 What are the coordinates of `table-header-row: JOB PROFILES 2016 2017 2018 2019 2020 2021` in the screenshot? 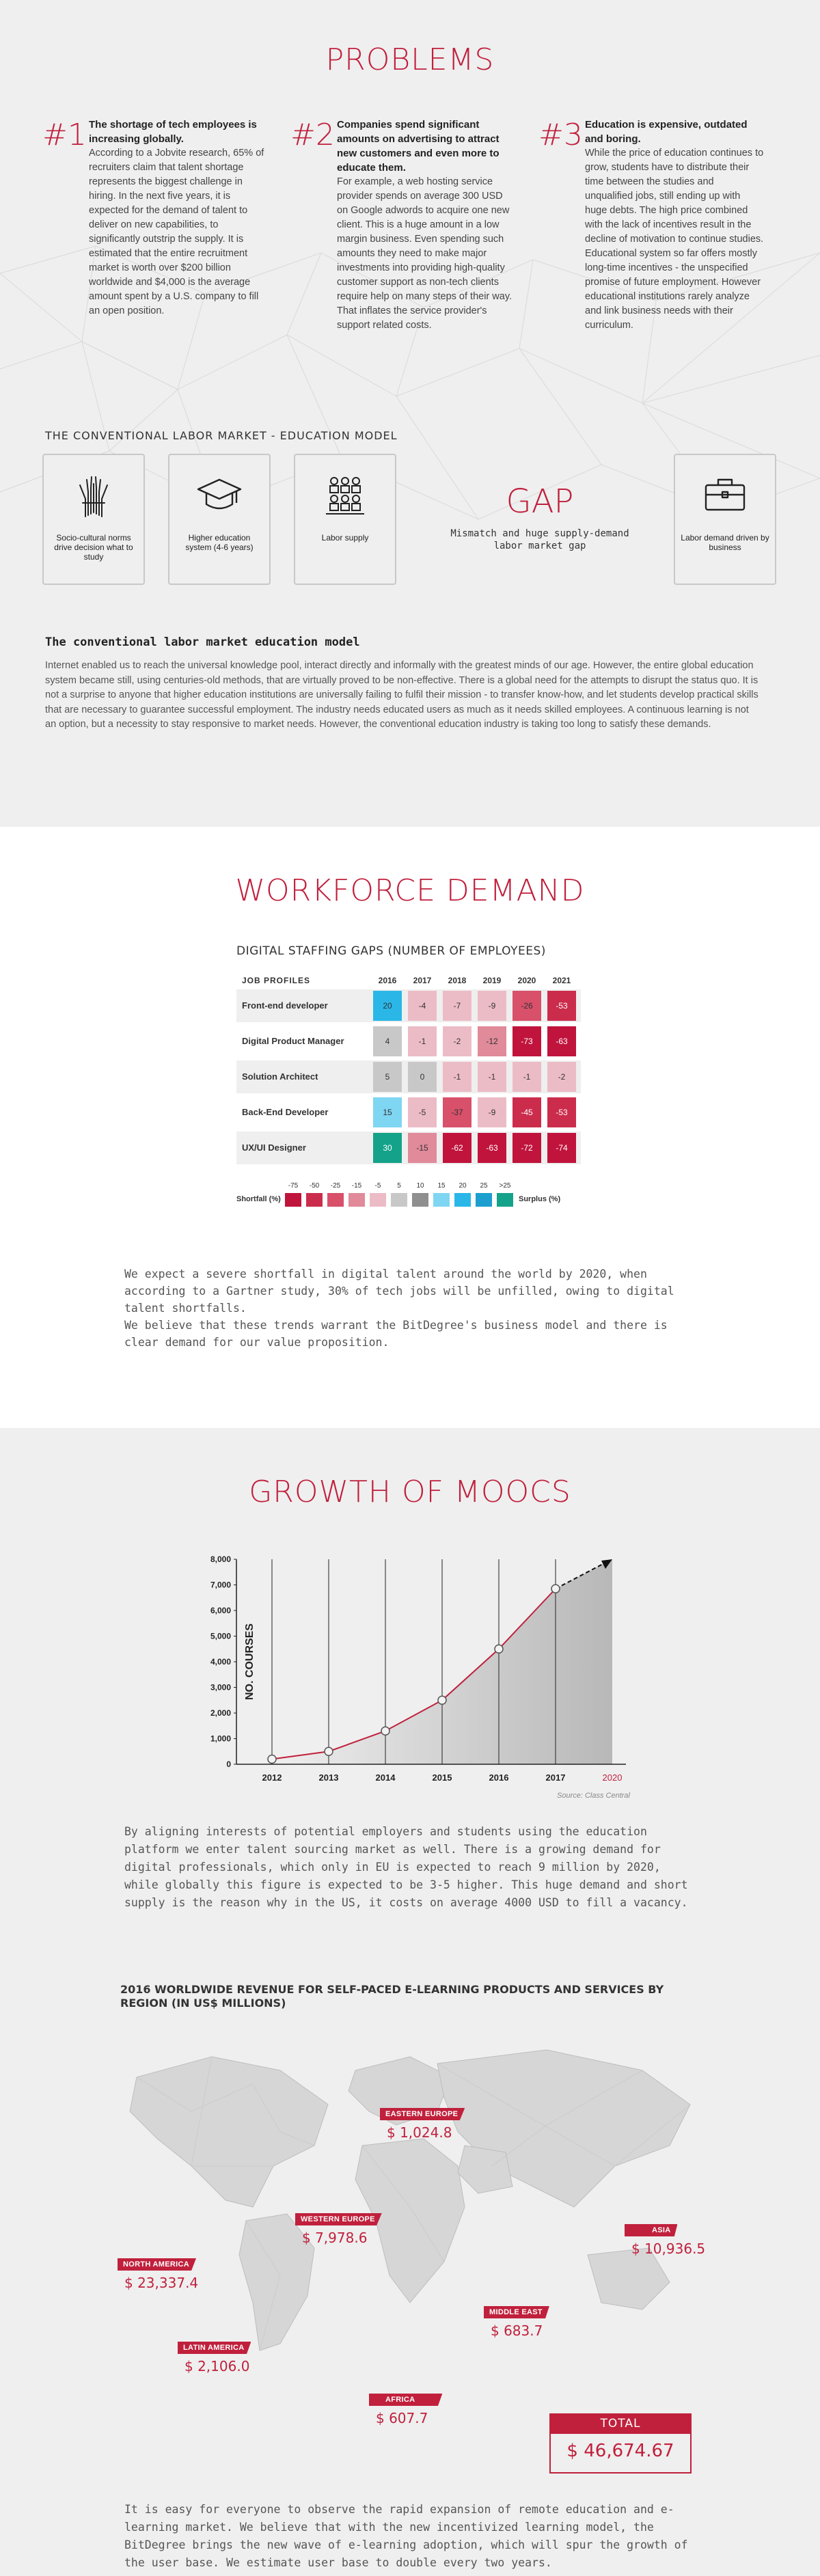 It's located at (408, 980).